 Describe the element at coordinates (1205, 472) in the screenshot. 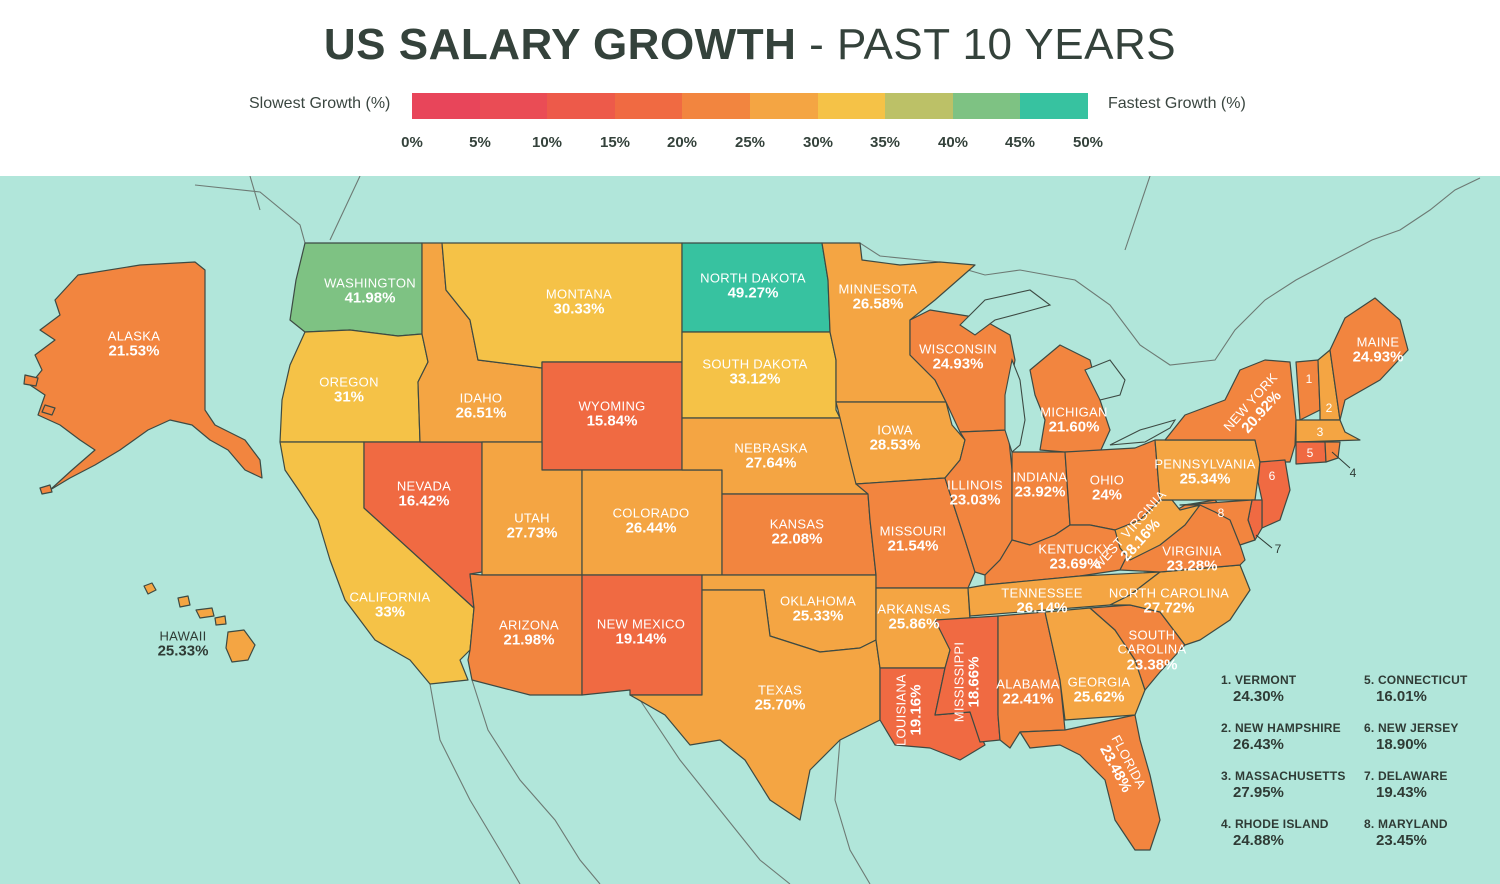

I see `label-pennsylvania: PENNSYLVANIA 25.34%` at that location.